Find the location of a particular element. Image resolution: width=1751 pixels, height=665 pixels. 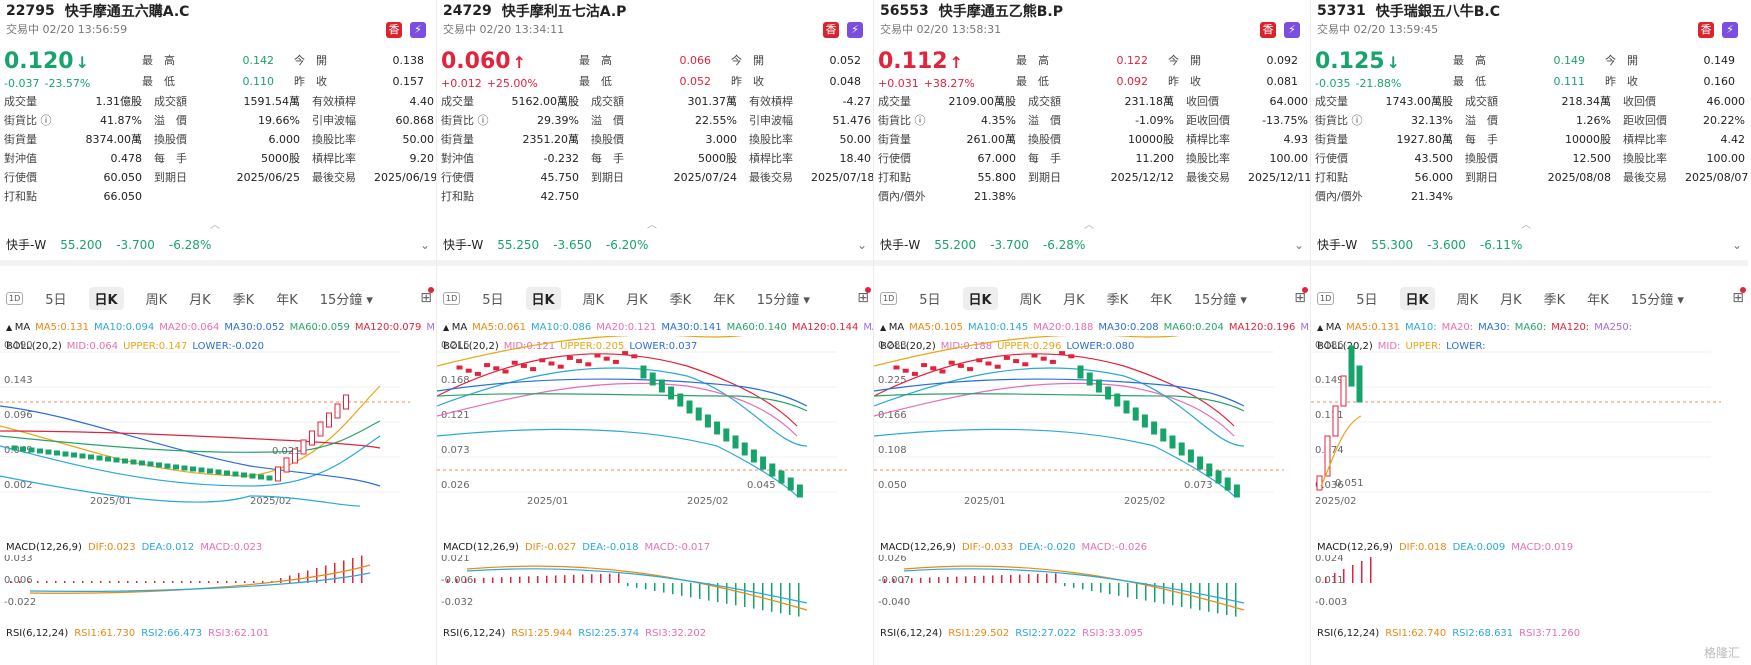

boll-value: LOWER:0.080 is located at coordinates (1100, 346).